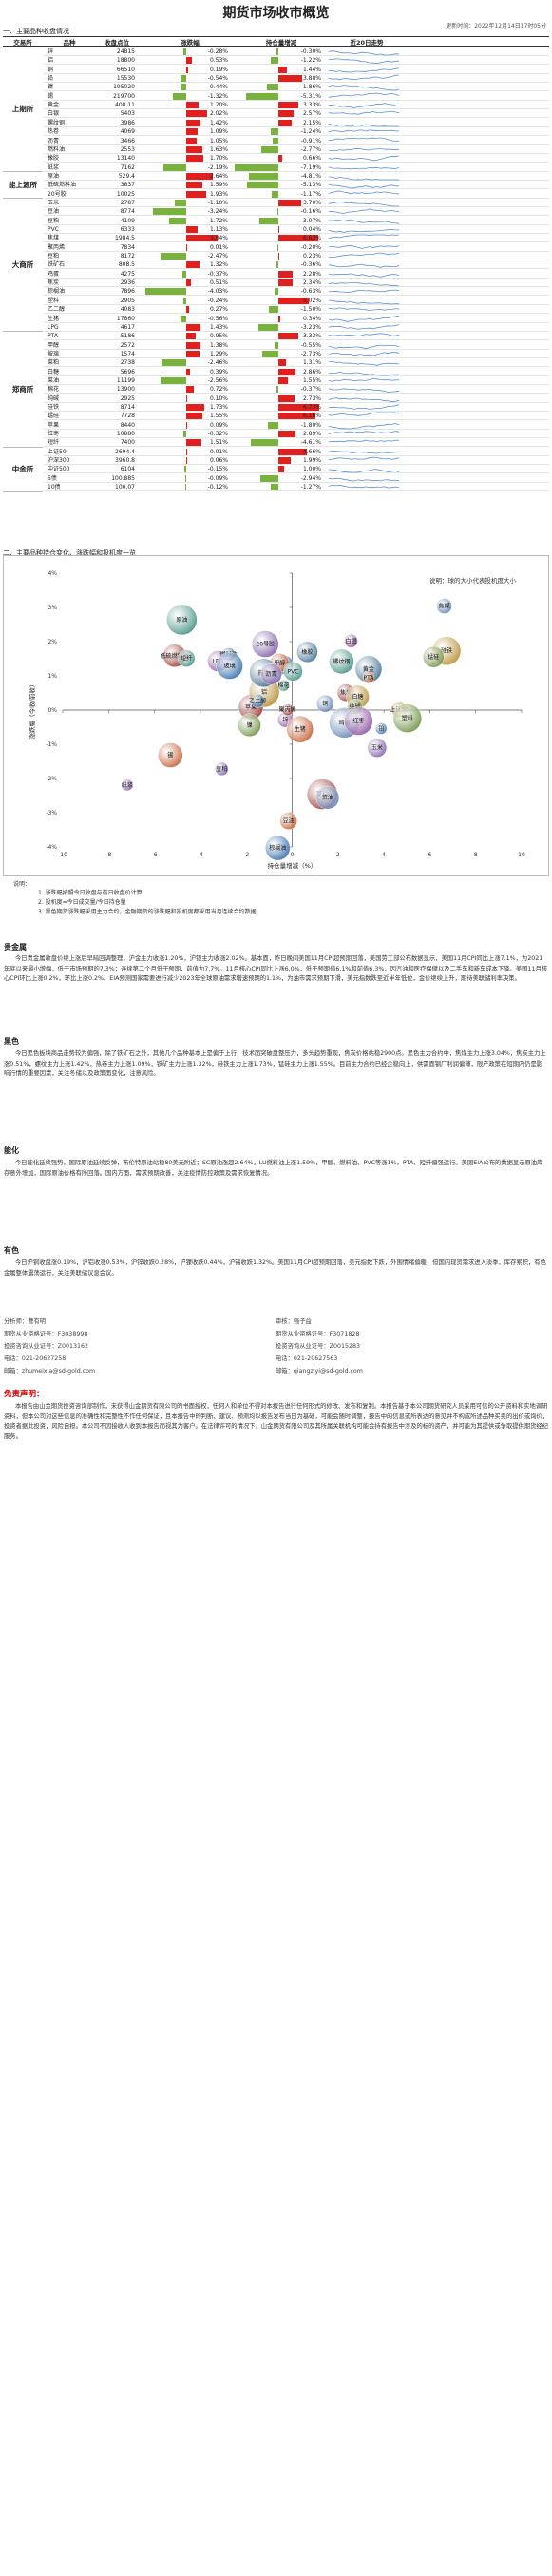 Image resolution: width=552 pixels, height=2576 pixels. I want to click on pos-value: 6.63%, so click(311, 238).